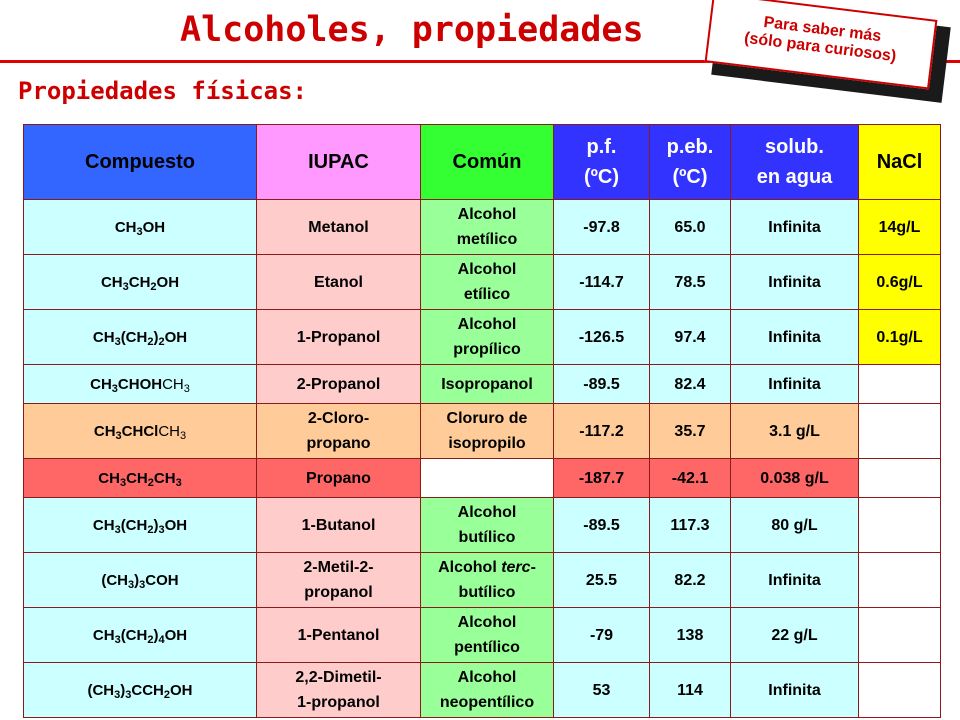  What do you see at coordinates (140, 337) in the screenshot?
I see `cell-formula: CH3(CH2)2OH` at bounding box center [140, 337].